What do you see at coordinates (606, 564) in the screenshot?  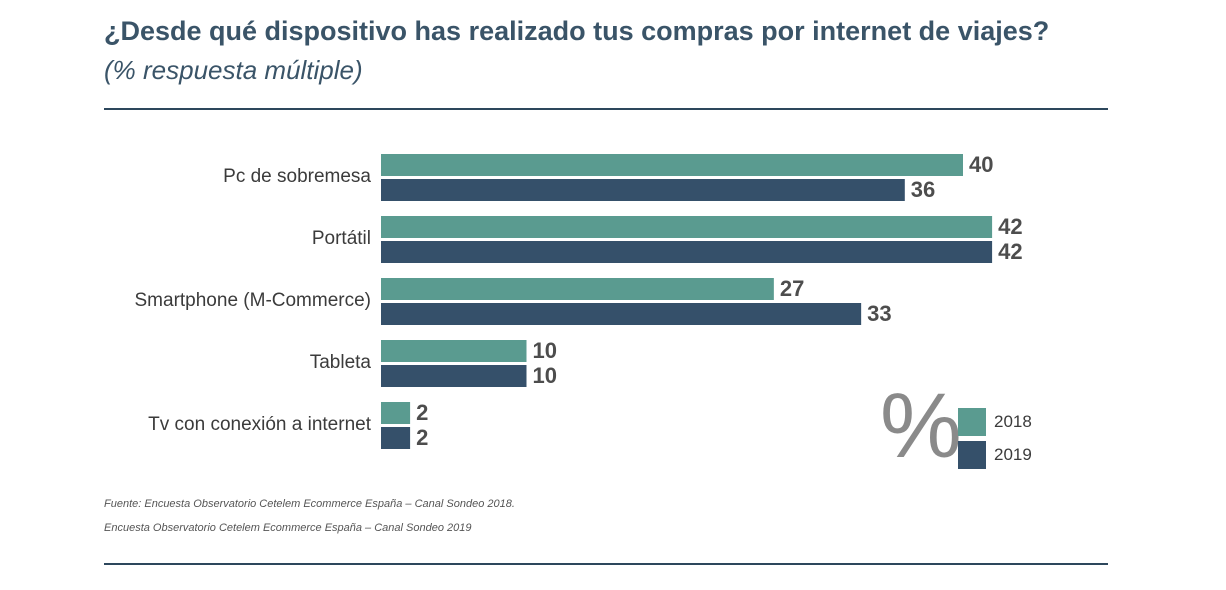 I see `bottom-divider` at bounding box center [606, 564].